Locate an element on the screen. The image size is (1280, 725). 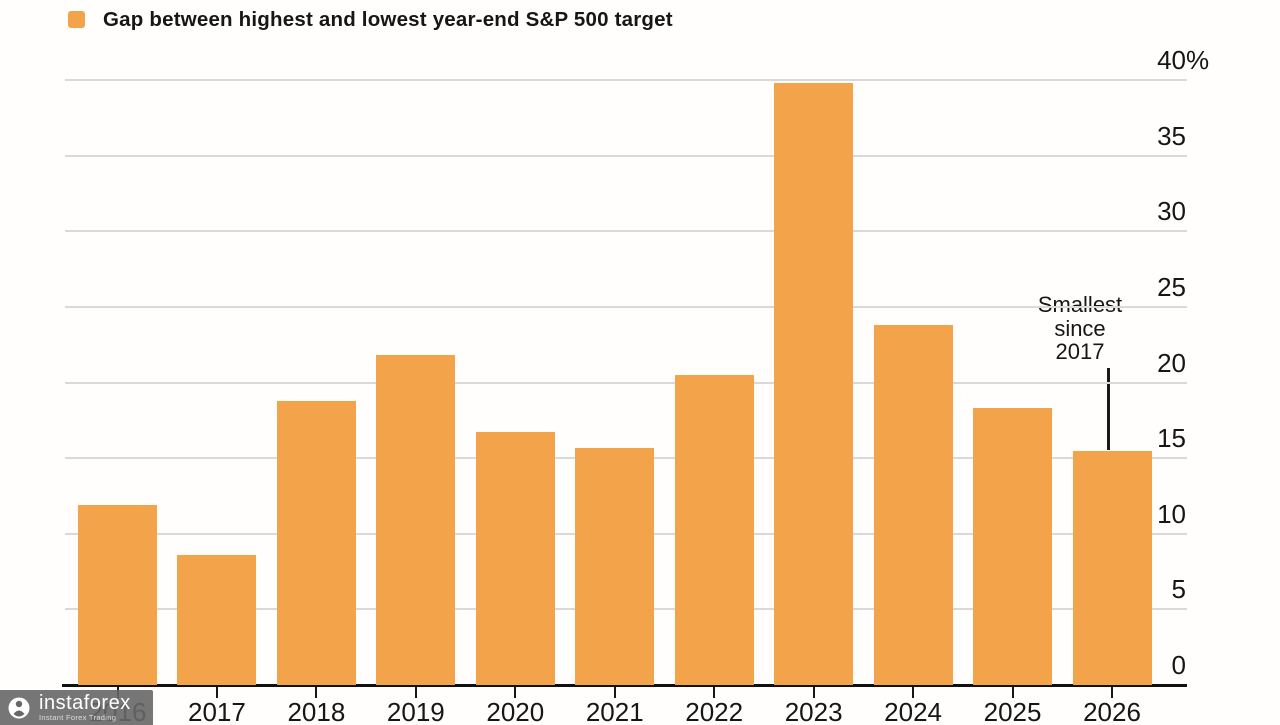
bar-2018 is located at coordinates (316, 542).